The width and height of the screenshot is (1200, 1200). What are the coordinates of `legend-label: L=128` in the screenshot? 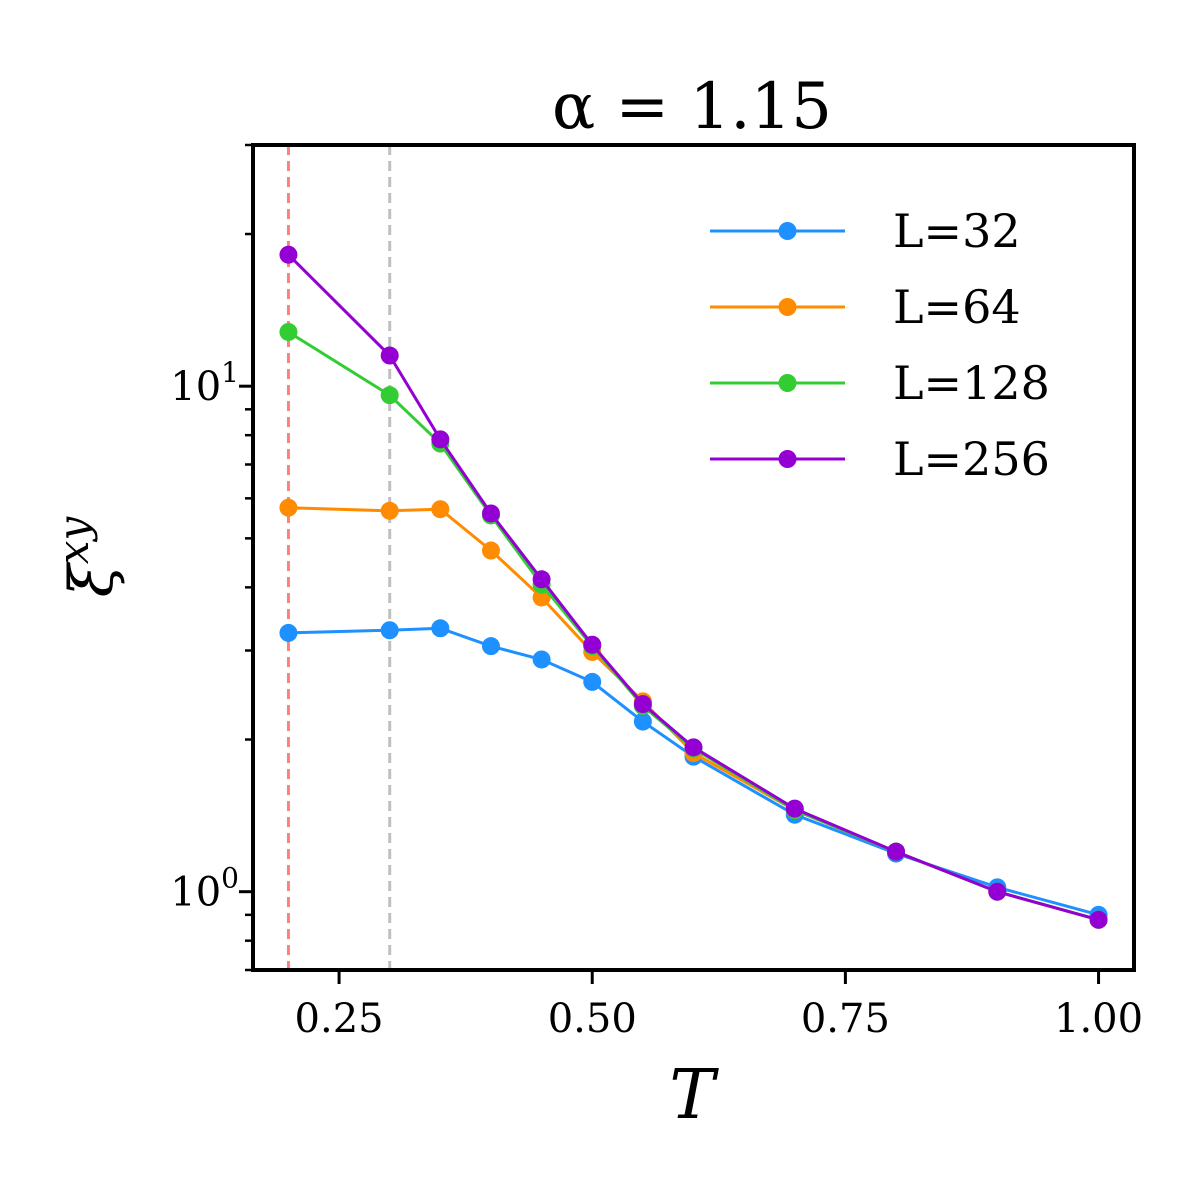 It's located at (971, 383).